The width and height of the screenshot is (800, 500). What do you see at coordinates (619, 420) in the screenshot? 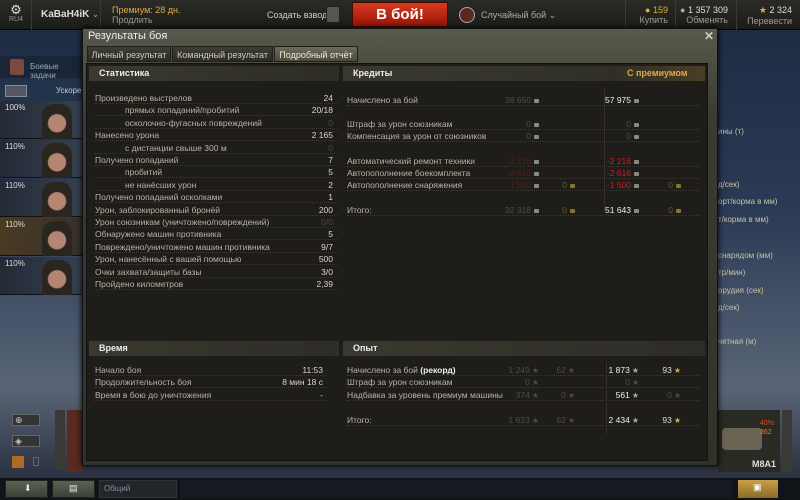
I see `xp-value: 2 434` at bounding box center [619, 420].